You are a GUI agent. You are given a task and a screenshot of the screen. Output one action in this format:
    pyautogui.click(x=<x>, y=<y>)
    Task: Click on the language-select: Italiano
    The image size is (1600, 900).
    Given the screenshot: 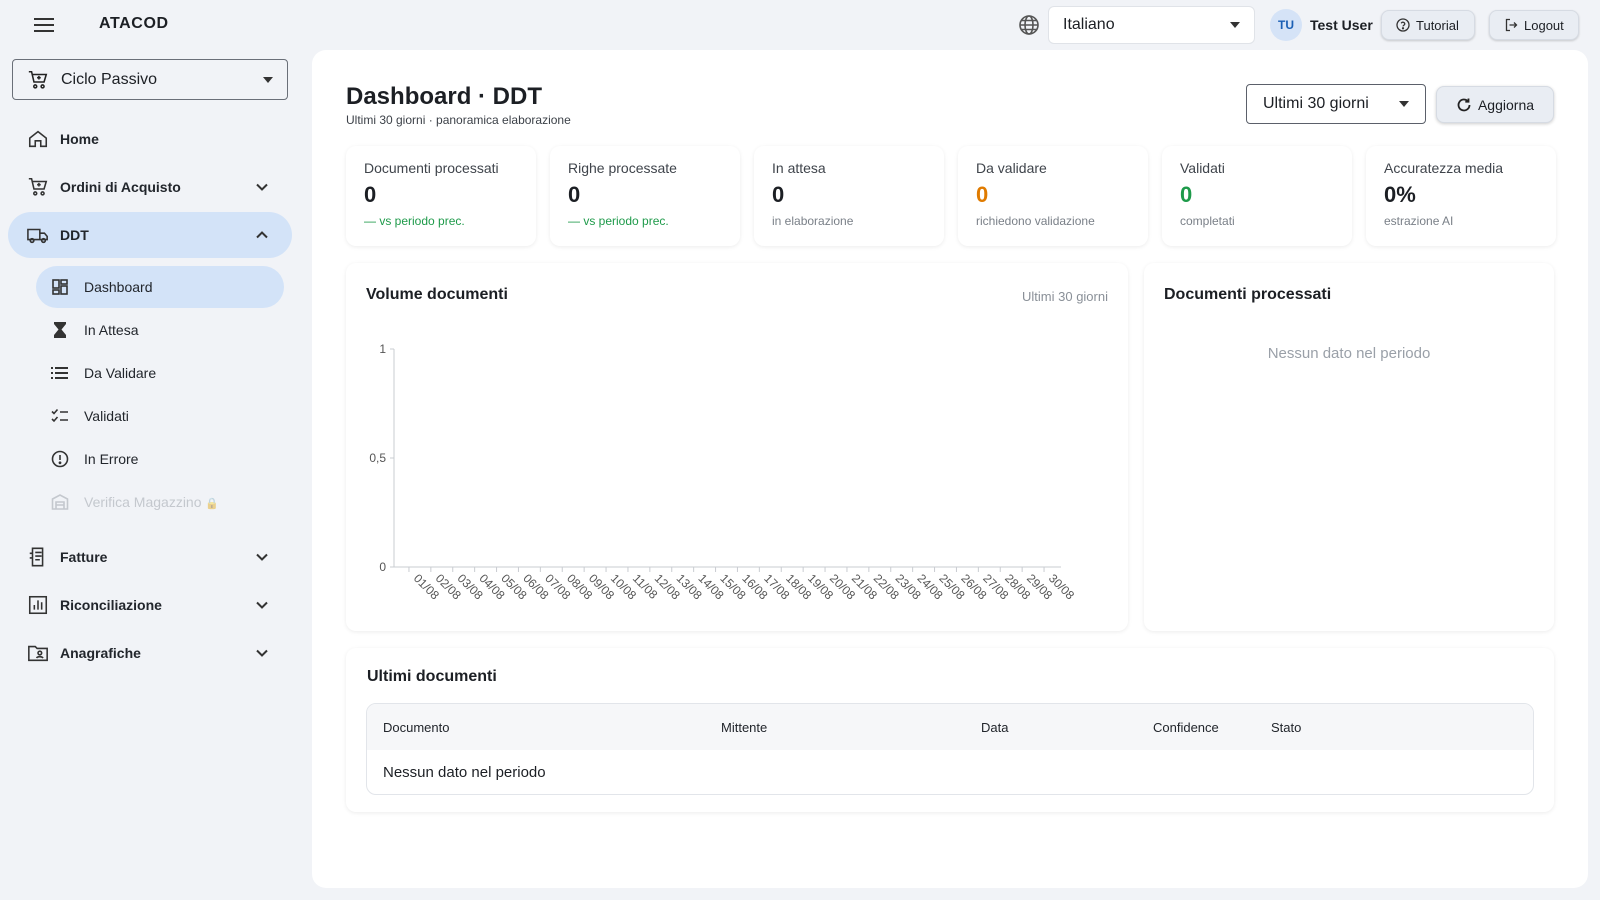 What is the action you would take?
    pyautogui.click(x=1151, y=25)
    